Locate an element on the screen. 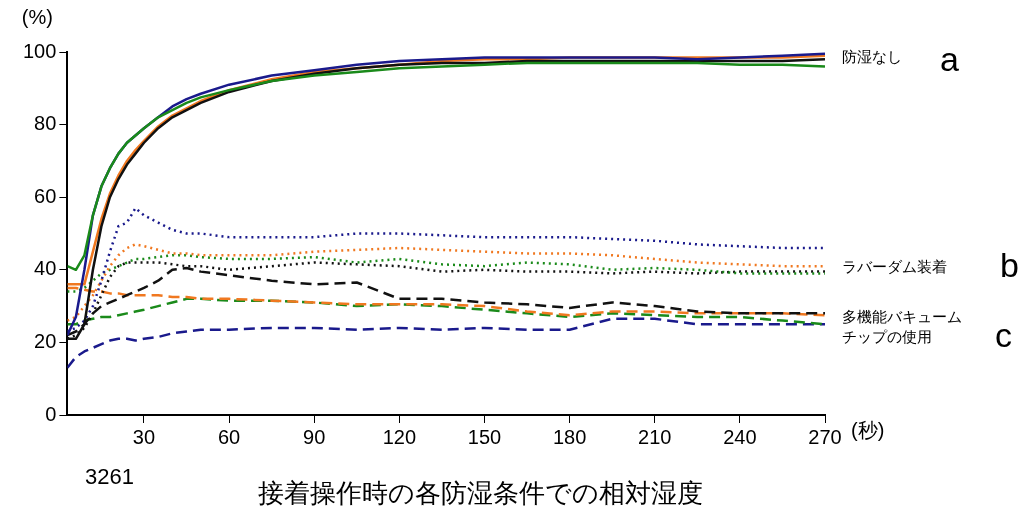  text: 防湿なし is located at coordinates (872, 57).